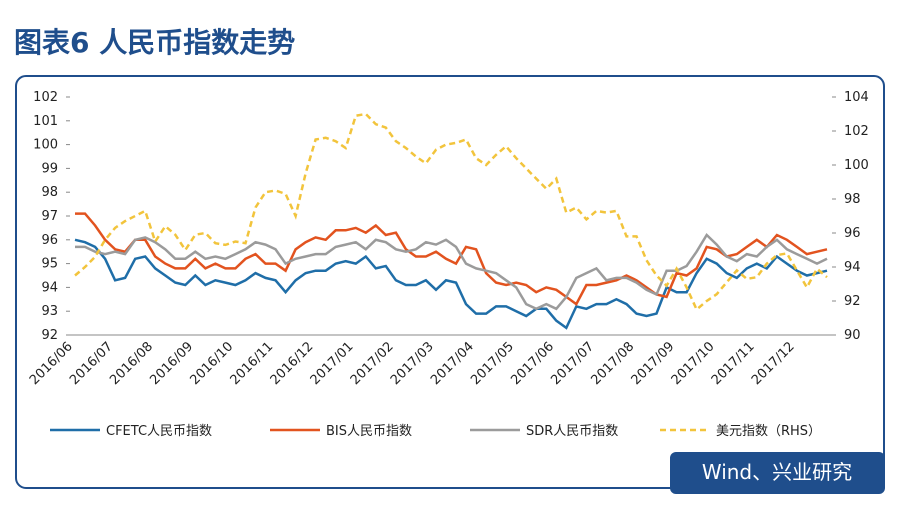  I want to click on chart-title: 图表6 人民币指数走势, so click(154, 42).